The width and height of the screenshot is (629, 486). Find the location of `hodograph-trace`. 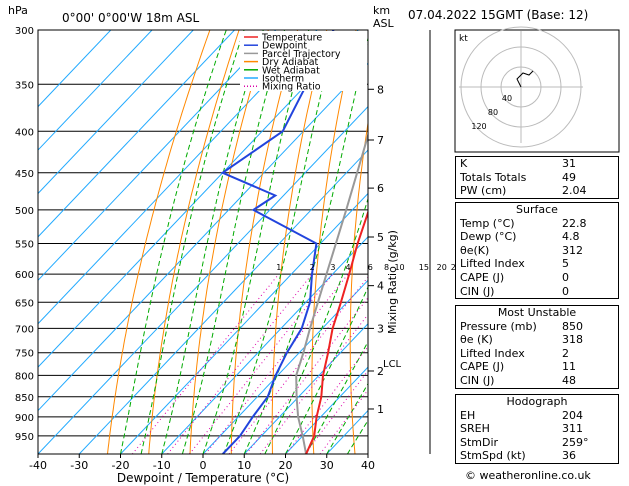

hodograph-trace is located at coordinates (525, 79).